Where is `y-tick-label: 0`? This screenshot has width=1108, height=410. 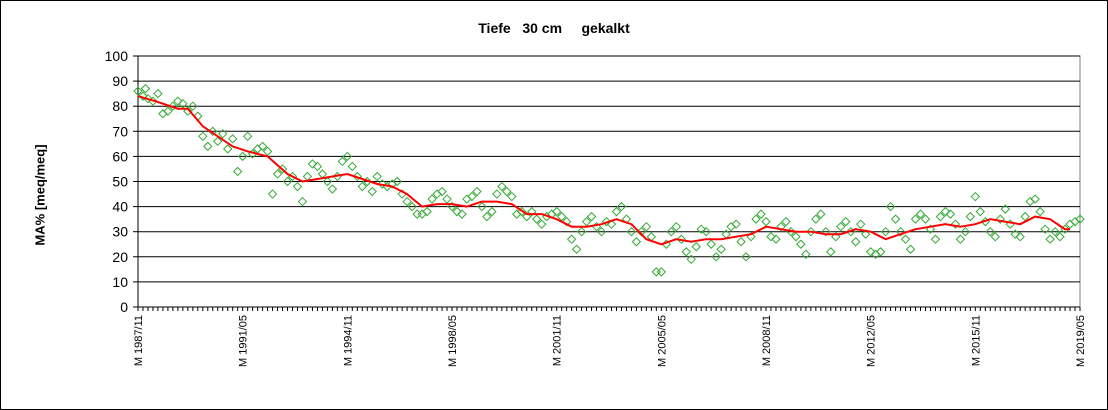 y-tick-label: 0 is located at coordinates (124, 307).